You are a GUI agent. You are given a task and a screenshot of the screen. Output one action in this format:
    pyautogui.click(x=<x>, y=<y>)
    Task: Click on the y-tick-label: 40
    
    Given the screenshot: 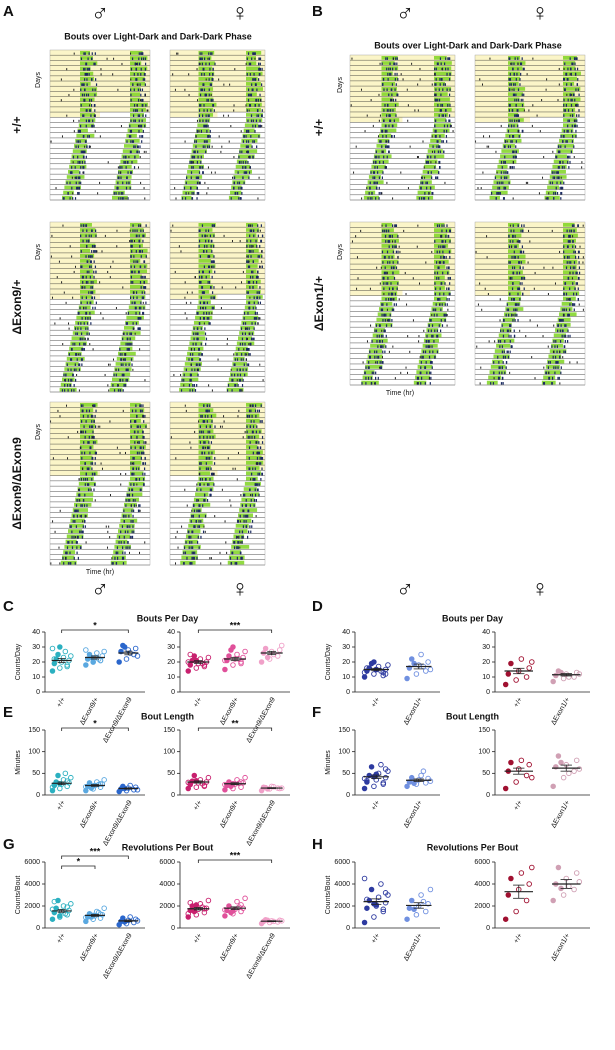 What is the action you would take?
    pyautogui.click(x=36, y=632)
    